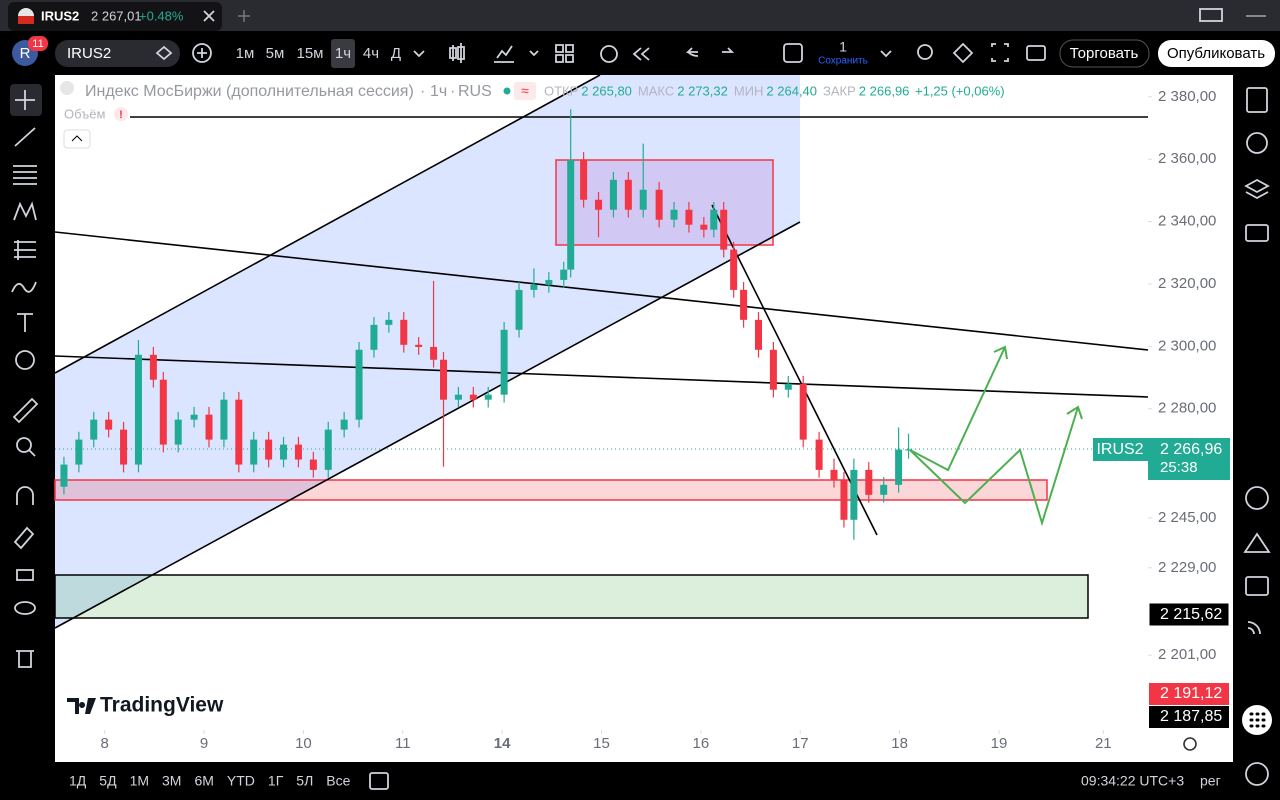 The height and width of the screenshot is (800, 1280). What do you see at coordinates (1257, 100) in the screenshot?
I see `watchlist-icon` at bounding box center [1257, 100].